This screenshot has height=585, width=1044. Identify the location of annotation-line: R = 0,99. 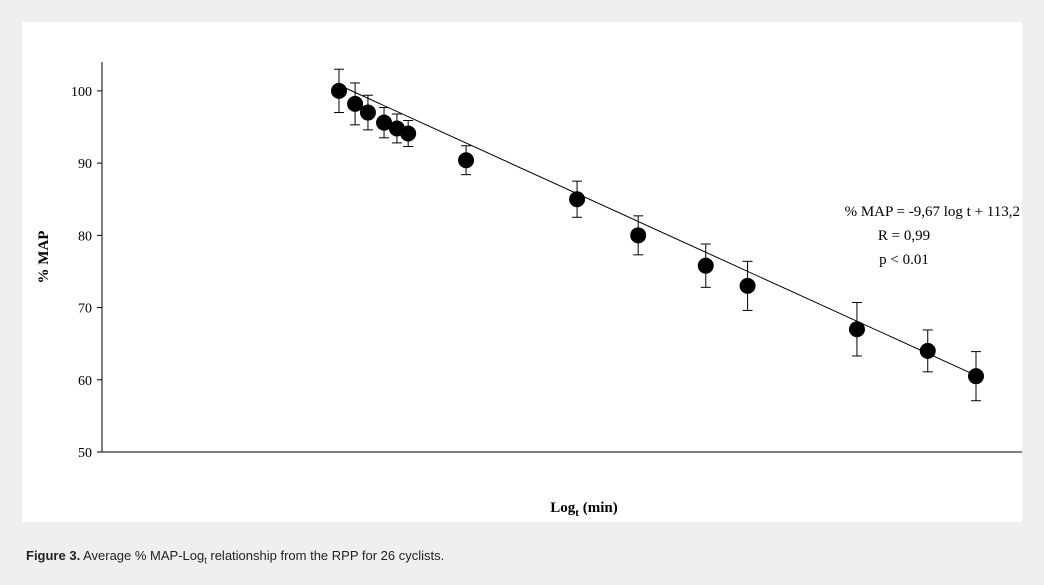
(904, 236).